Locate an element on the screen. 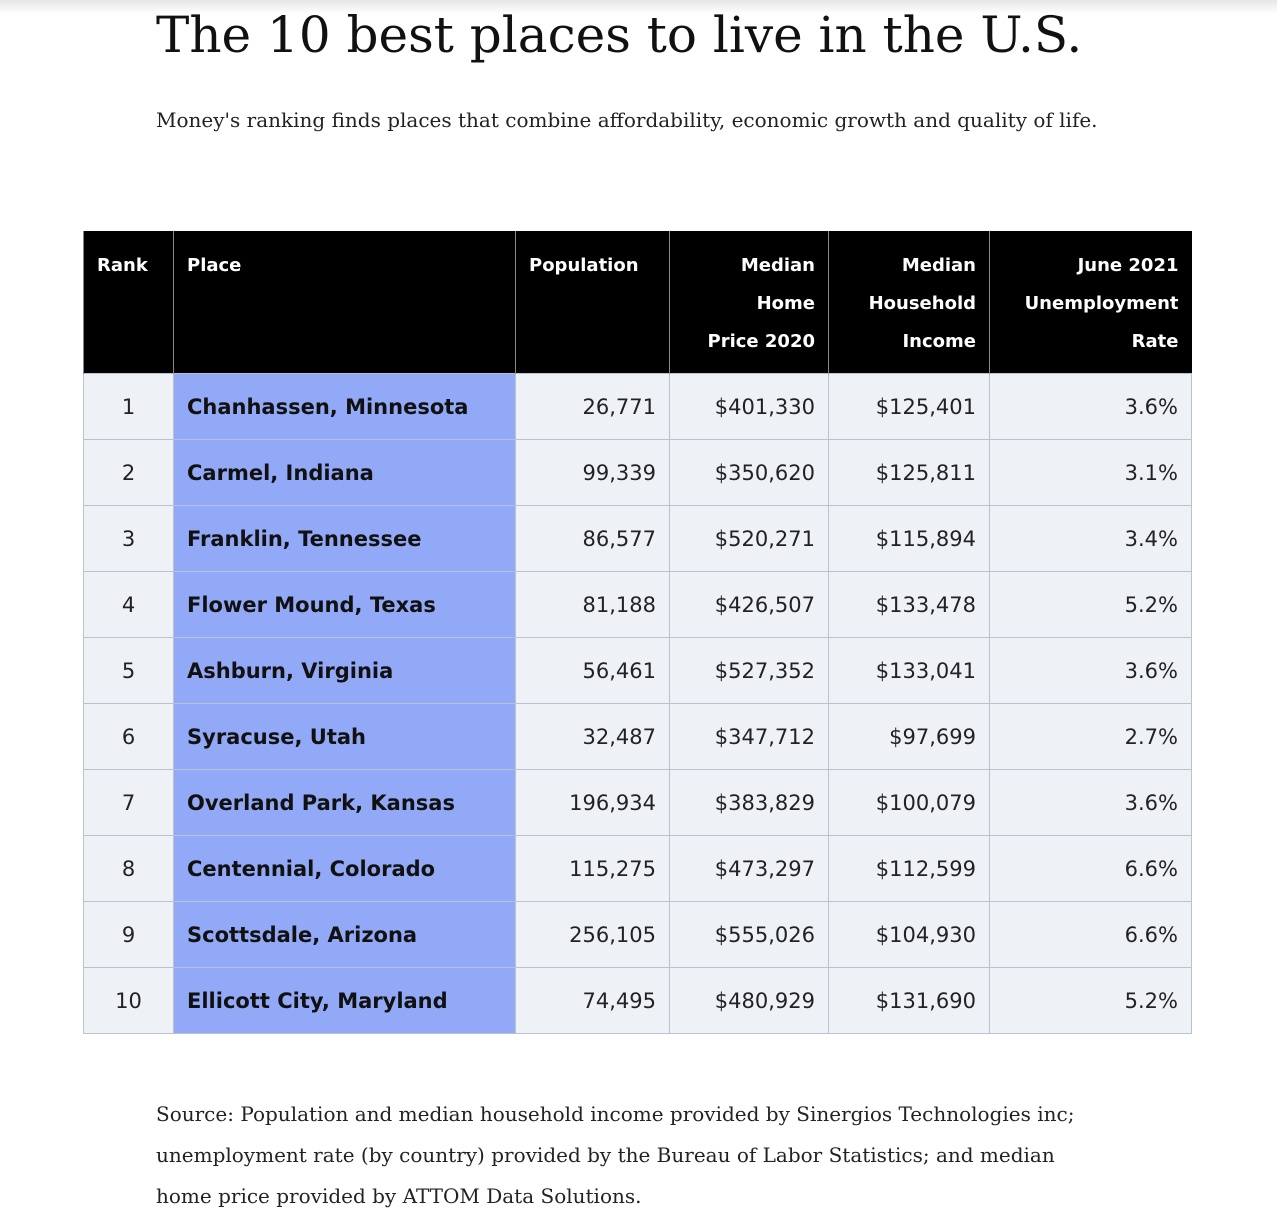 This screenshot has height=1217, width=1277. data-cell: 1 is located at coordinates (128, 406).